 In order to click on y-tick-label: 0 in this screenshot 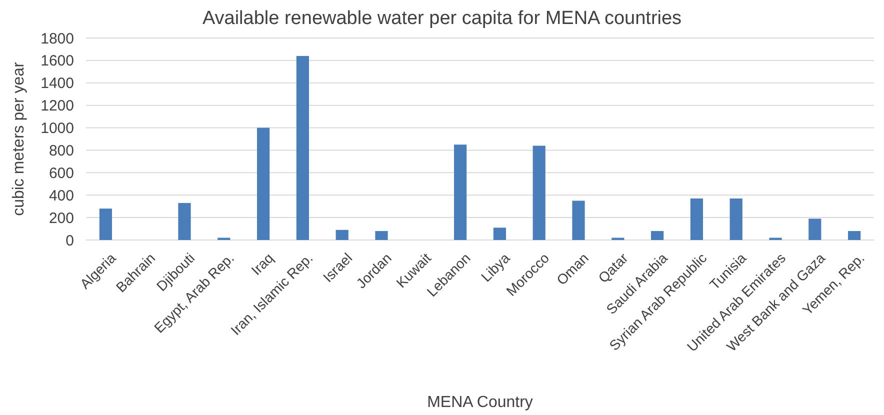, I will do `click(70, 241)`.